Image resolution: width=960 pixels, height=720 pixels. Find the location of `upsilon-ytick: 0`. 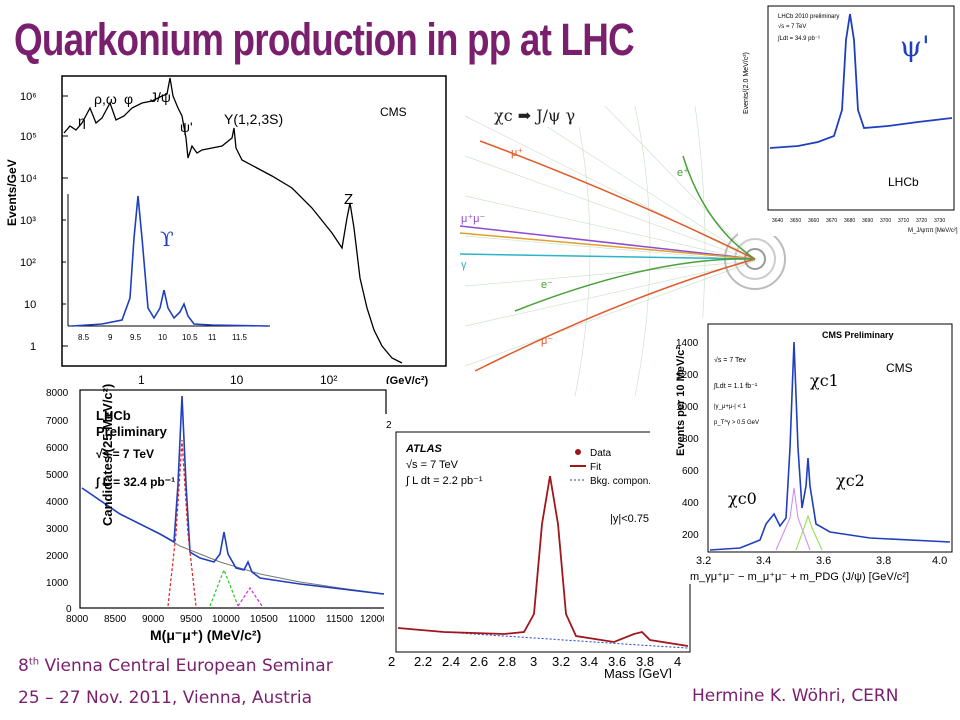

upsilon-ytick: 0 is located at coordinates (69, 609).